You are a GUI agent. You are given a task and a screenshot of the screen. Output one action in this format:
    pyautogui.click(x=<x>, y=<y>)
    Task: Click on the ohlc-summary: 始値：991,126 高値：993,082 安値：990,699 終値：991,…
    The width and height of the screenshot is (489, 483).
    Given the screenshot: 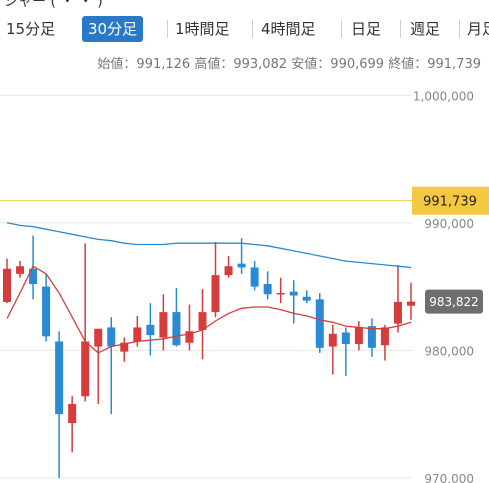 What is the action you would take?
    pyautogui.click(x=289, y=64)
    